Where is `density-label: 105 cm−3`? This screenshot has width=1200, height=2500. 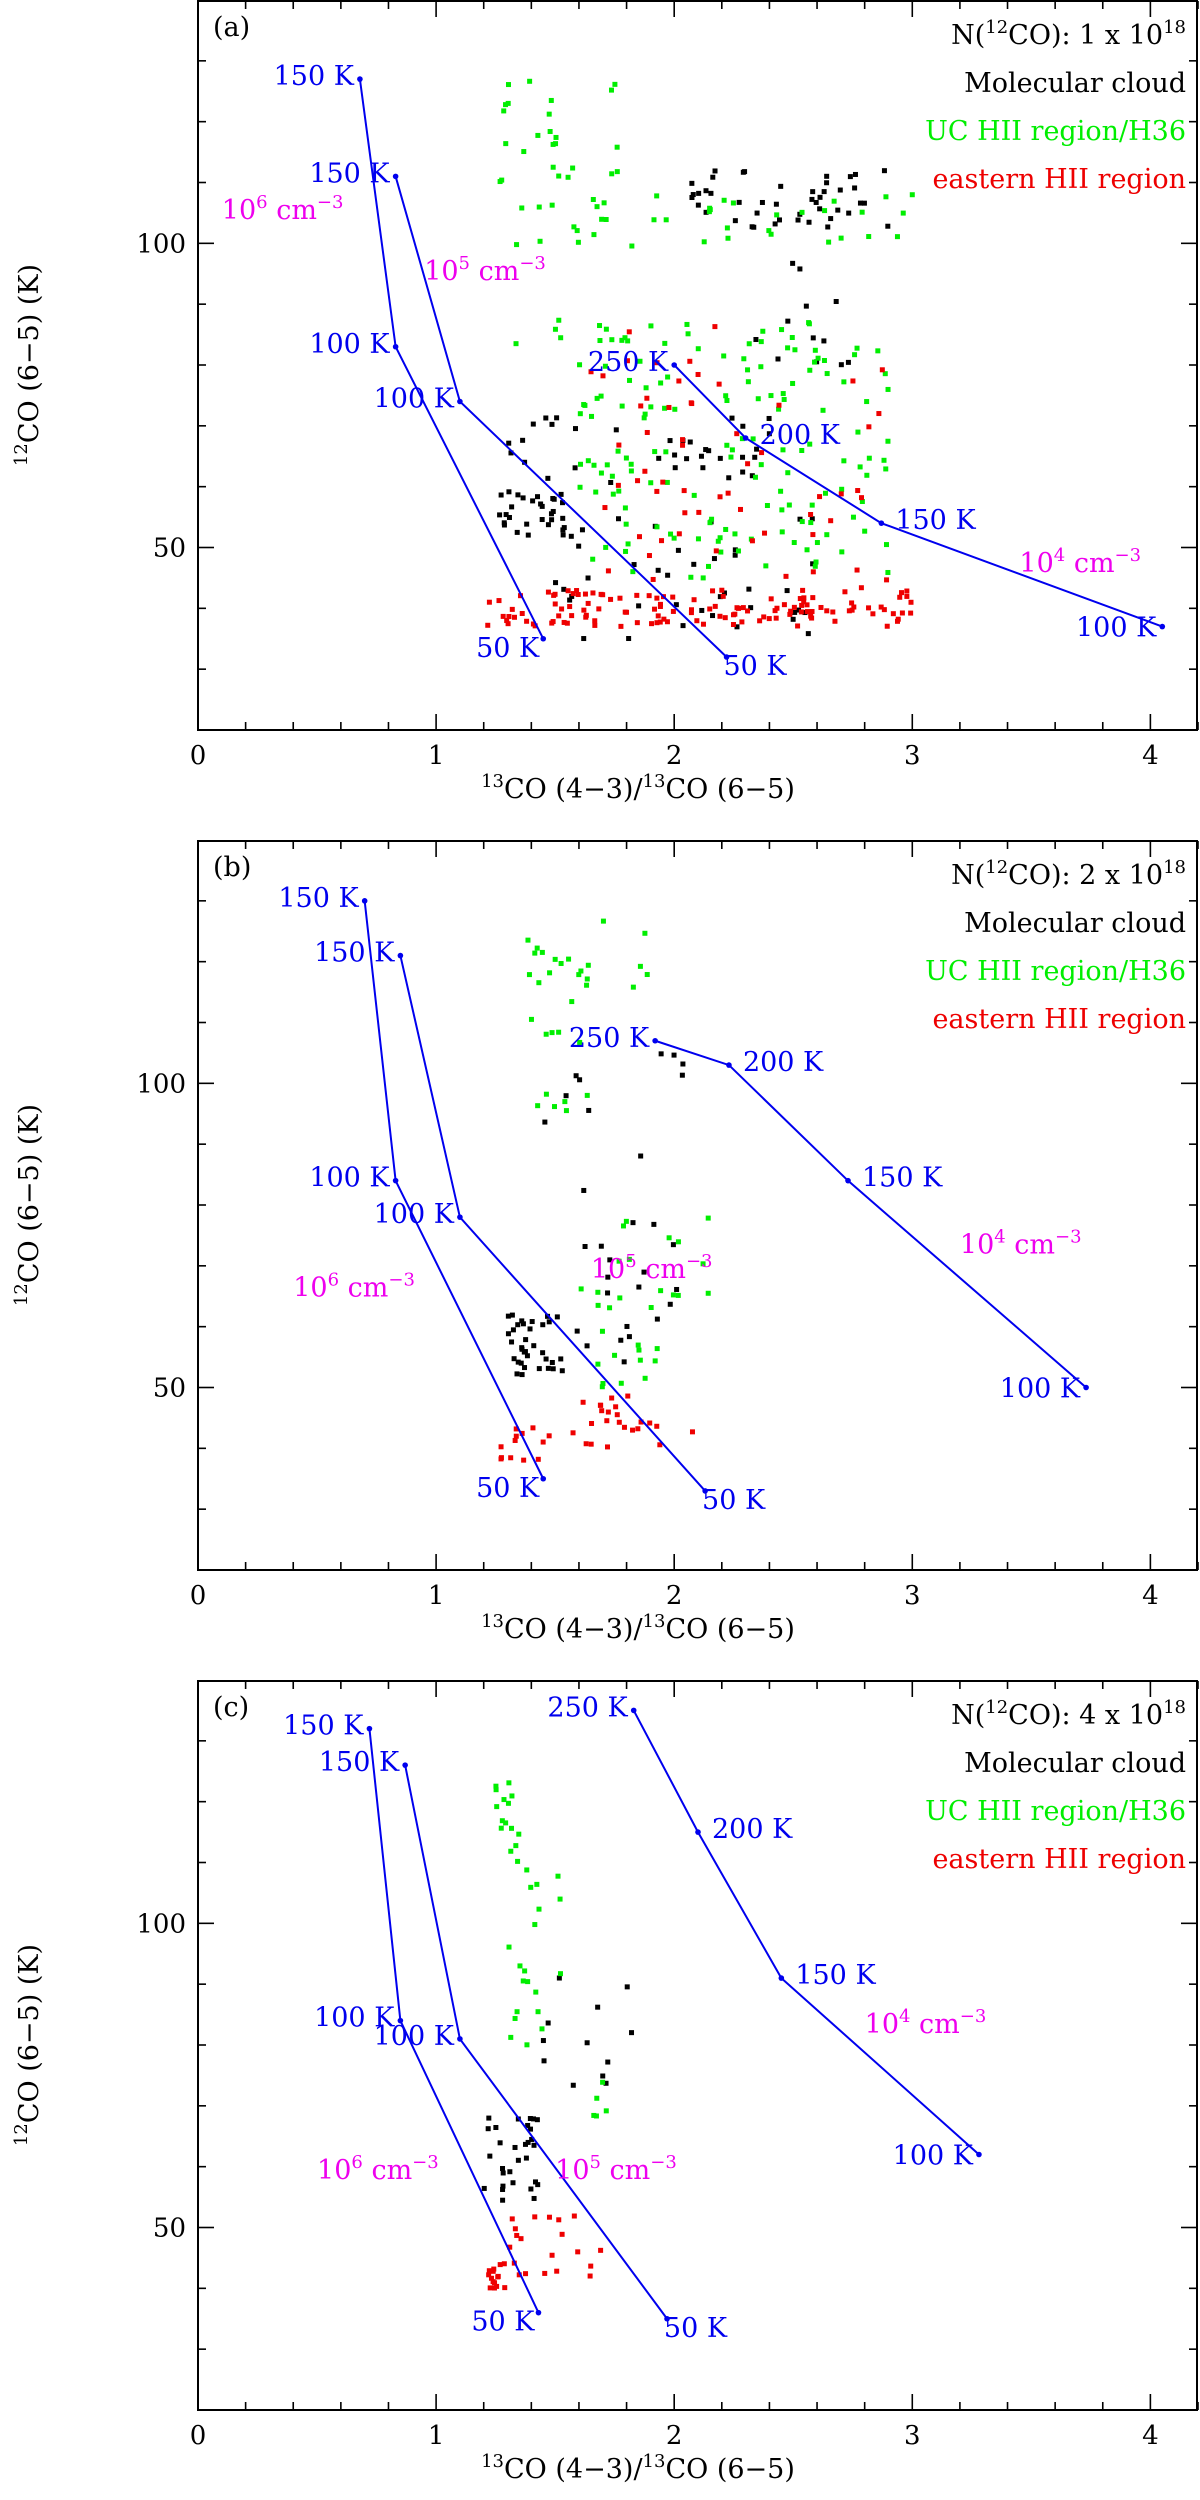
density-label: 105 cm−3 is located at coordinates (485, 270).